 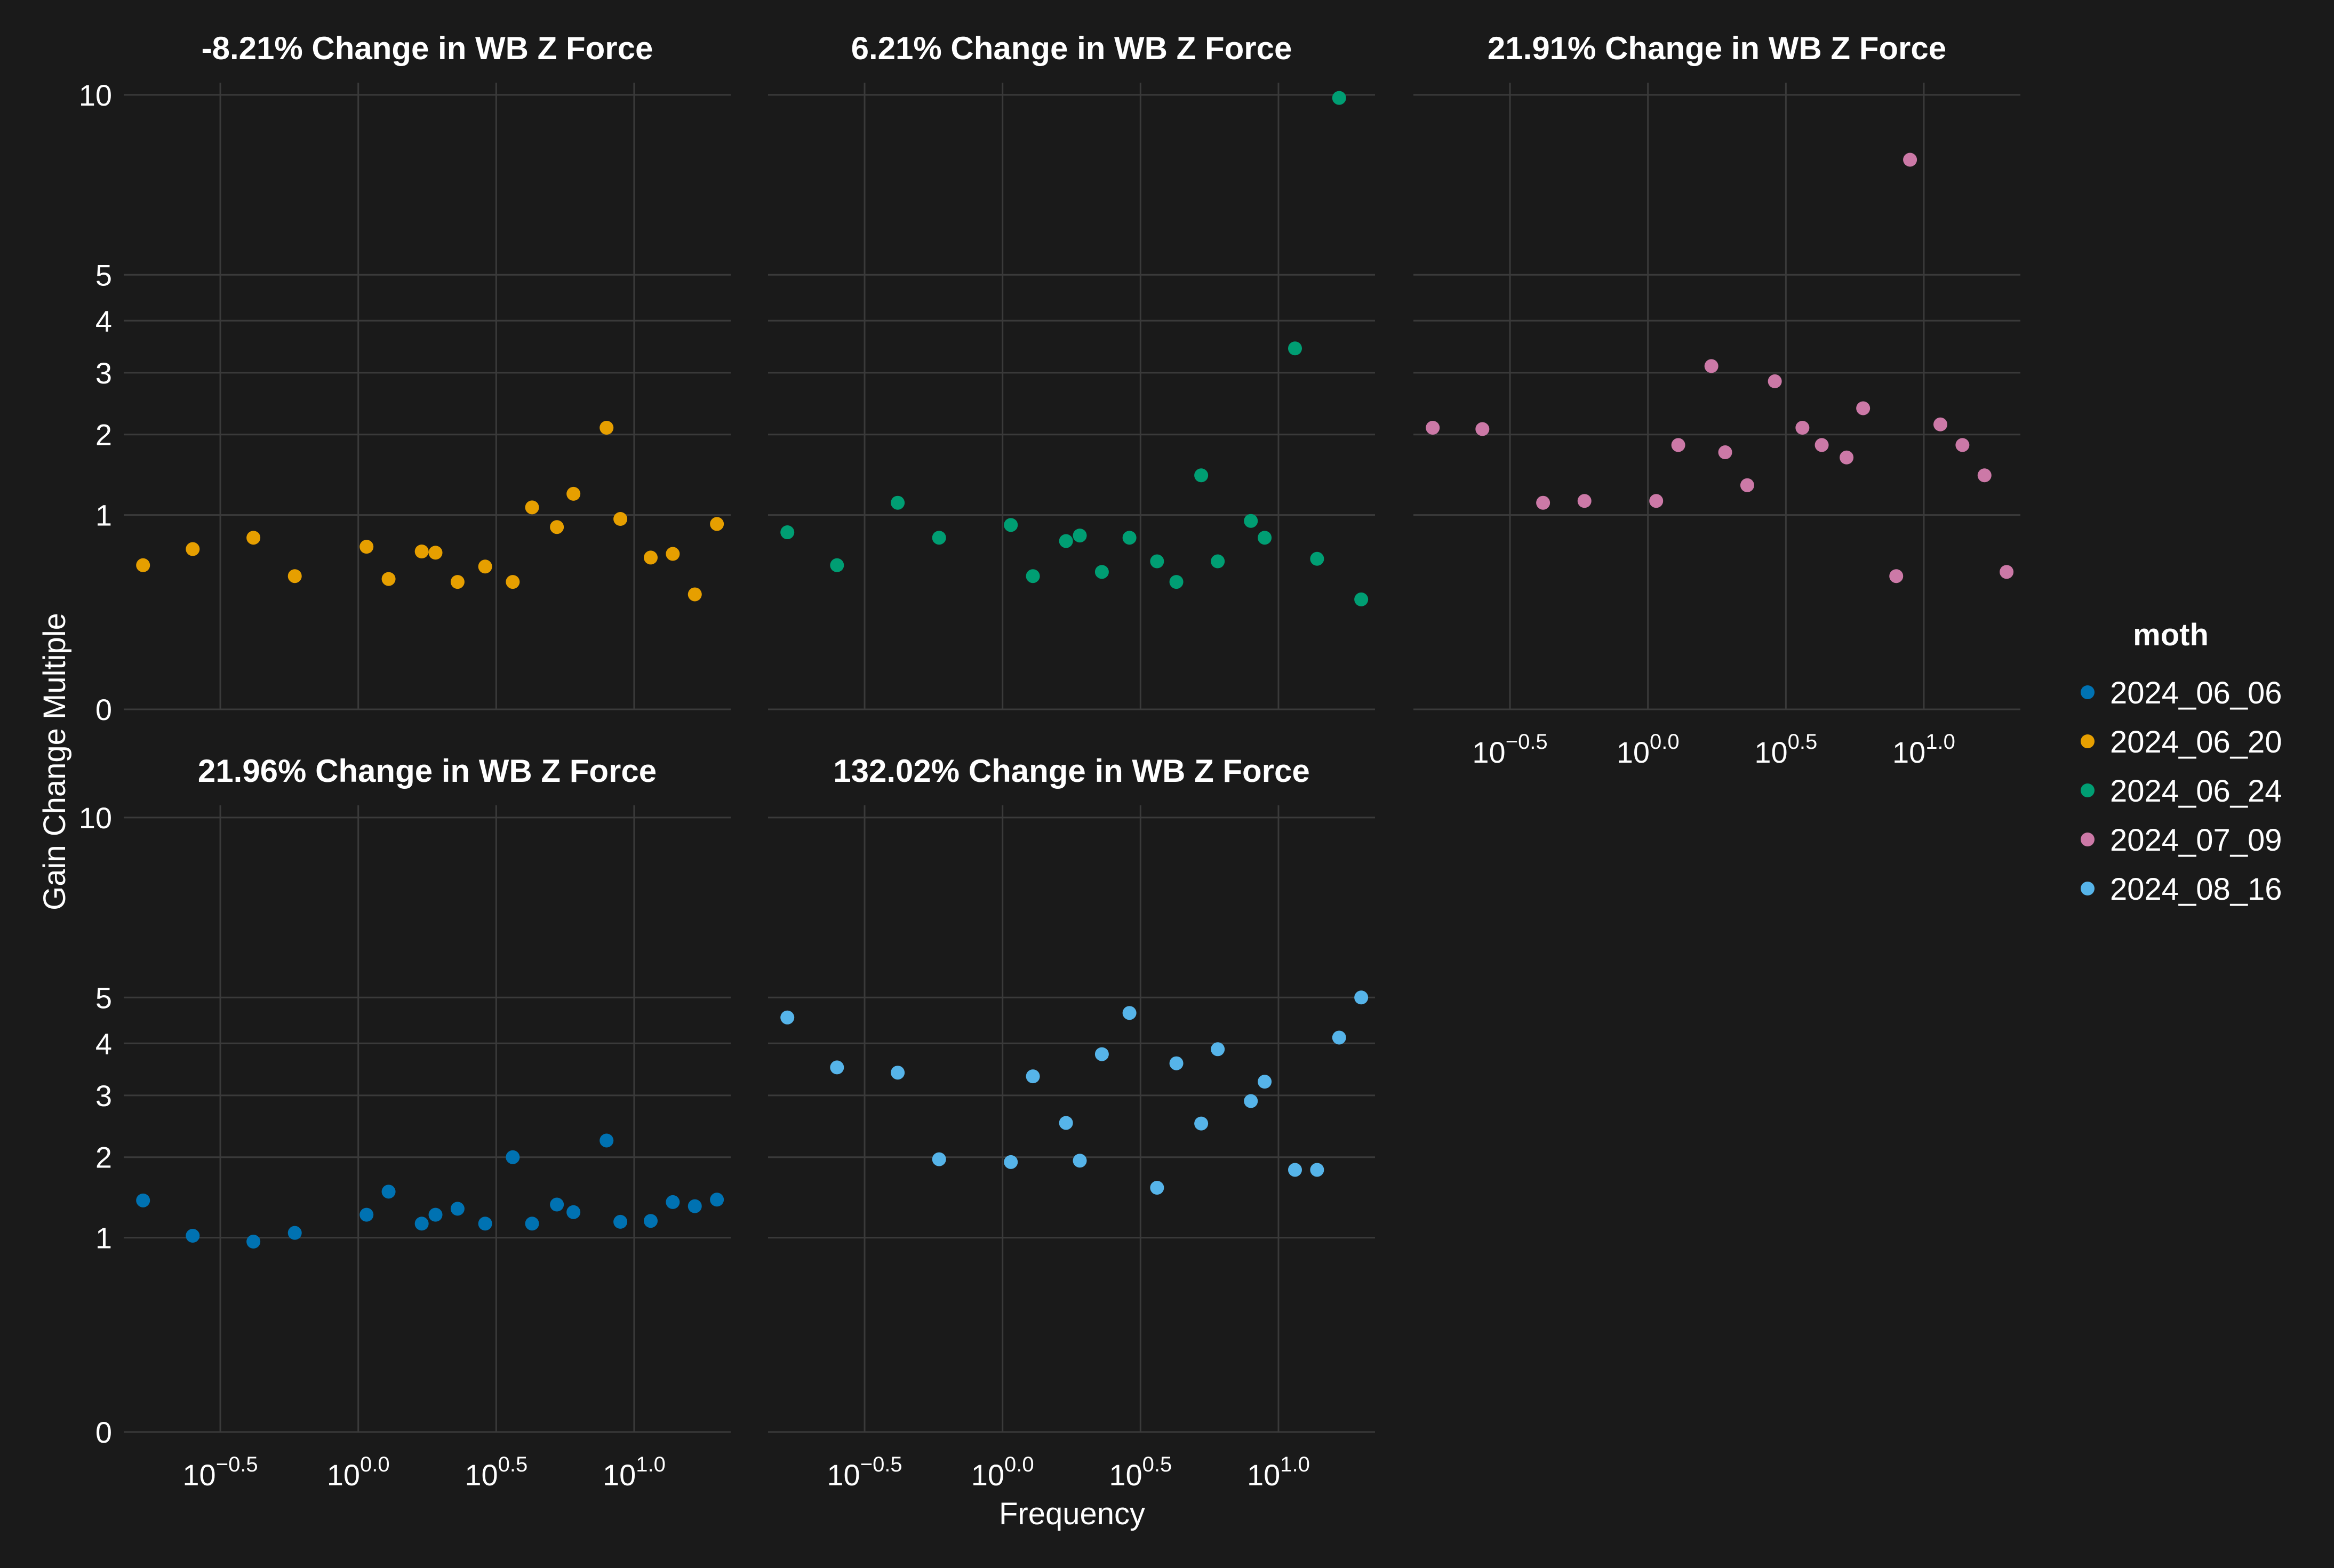 I want to click on facet-panel: 6.21% Change in WB Z Force, so click(x=1071, y=370).